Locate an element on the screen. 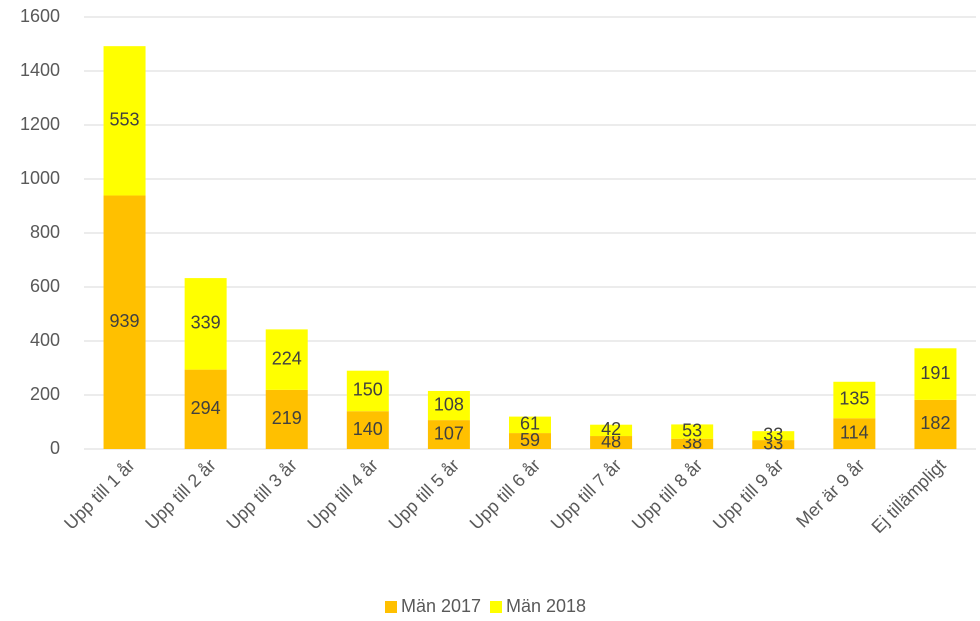 The image size is (980, 621). y-tick-label: 1600 is located at coordinates (40, 16).